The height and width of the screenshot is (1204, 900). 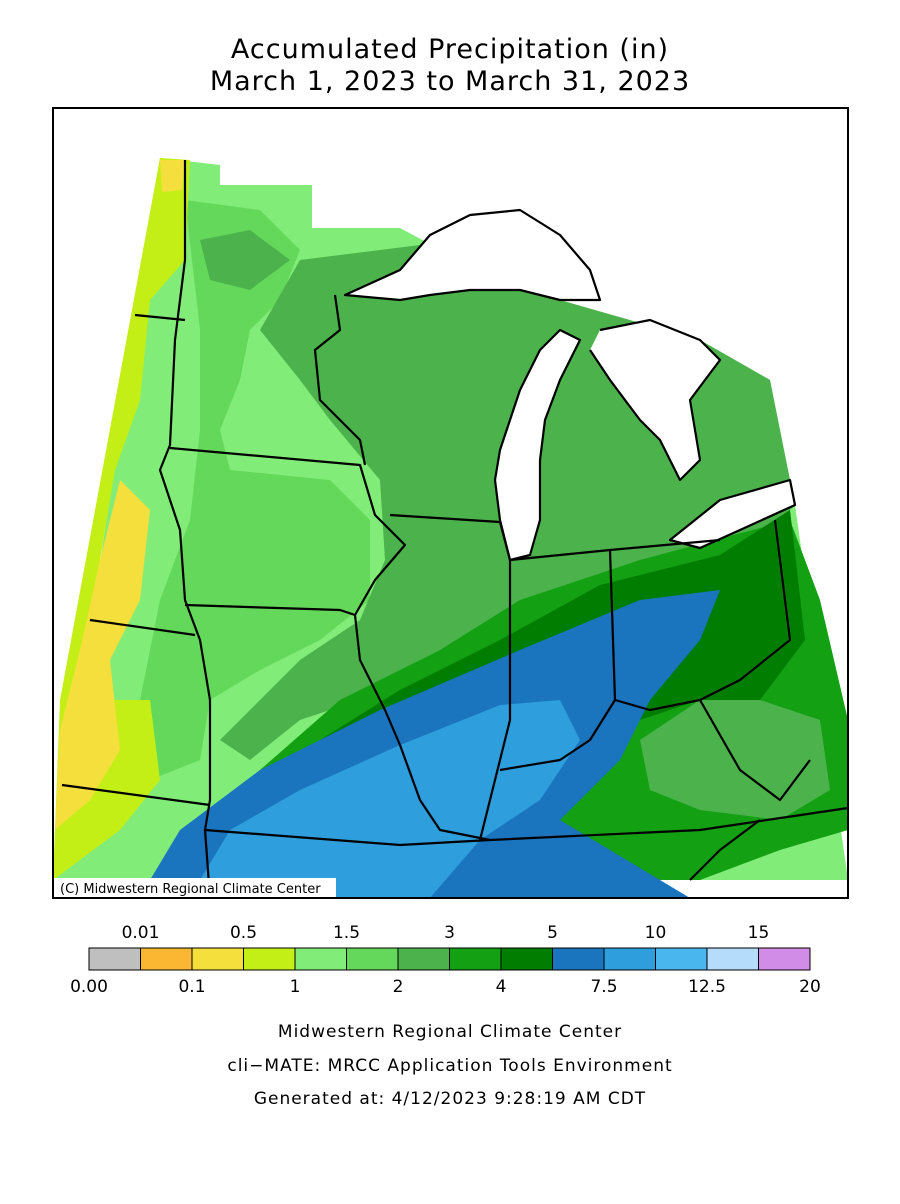 What do you see at coordinates (449, 933) in the screenshot?
I see `legend-label: 3` at bounding box center [449, 933].